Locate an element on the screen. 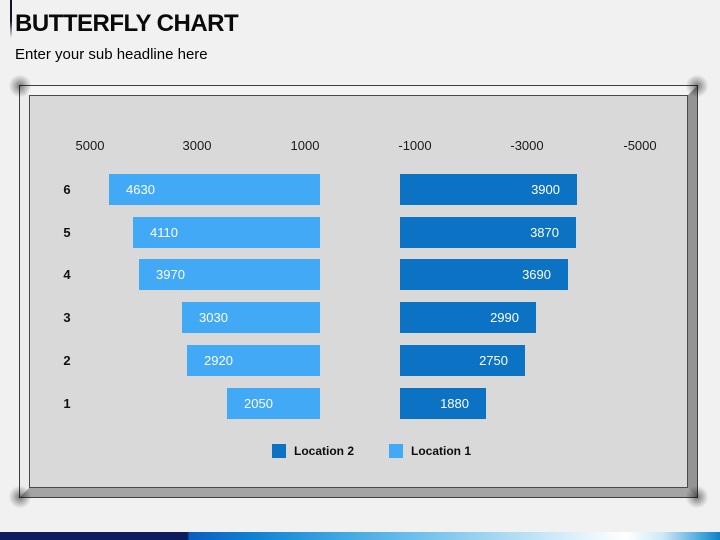 The height and width of the screenshot is (540, 720). bar-location-1: 2920 is located at coordinates (253, 360).